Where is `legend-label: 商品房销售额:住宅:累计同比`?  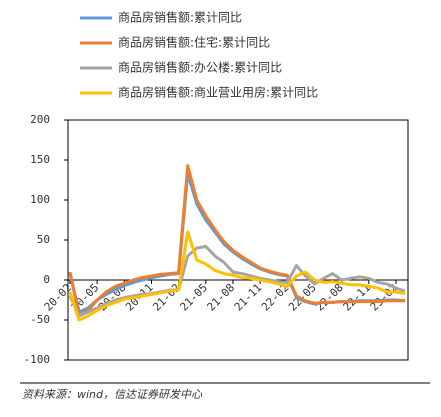 legend-label: 商品房销售额:住宅:累计同比 is located at coordinates (194, 42).